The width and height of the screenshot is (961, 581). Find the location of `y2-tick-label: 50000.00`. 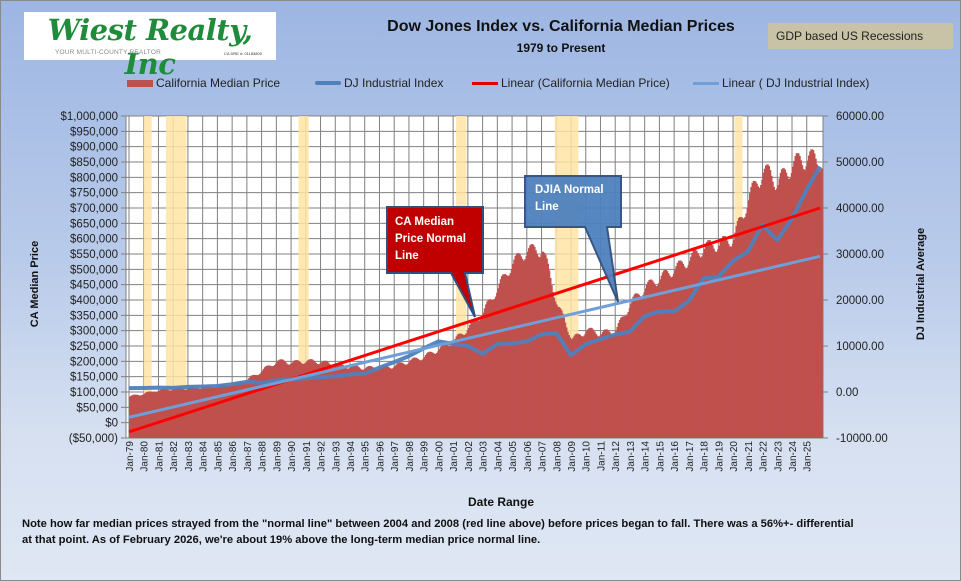

y2-tick-label: 50000.00 is located at coordinates (860, 163).